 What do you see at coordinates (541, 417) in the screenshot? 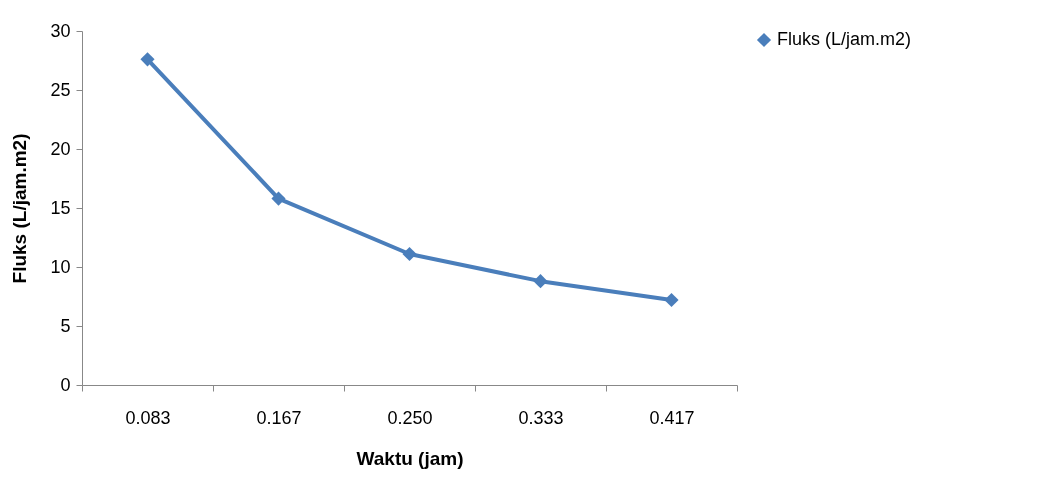
I see `x-tick-label: 0.333` at bounding box center [541, 417].